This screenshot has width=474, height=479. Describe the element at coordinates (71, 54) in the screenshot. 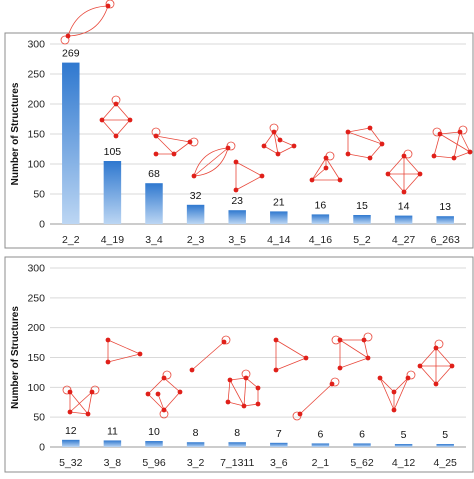

I see `bar-value-label: 269` at that location.